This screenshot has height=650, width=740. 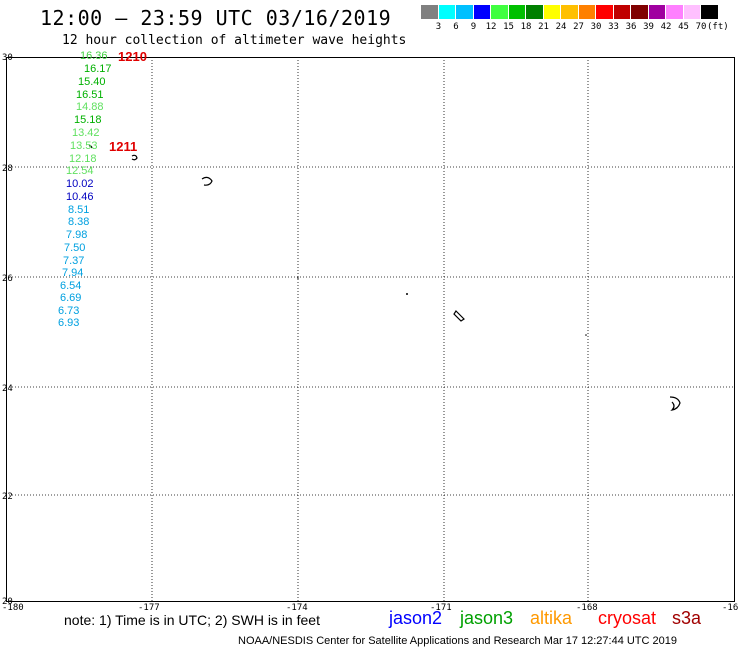 What do you see at coordinates (86, 133) in the screenshot?
I see `wave-height-value: 13.42` at bounding box center [86, 133].